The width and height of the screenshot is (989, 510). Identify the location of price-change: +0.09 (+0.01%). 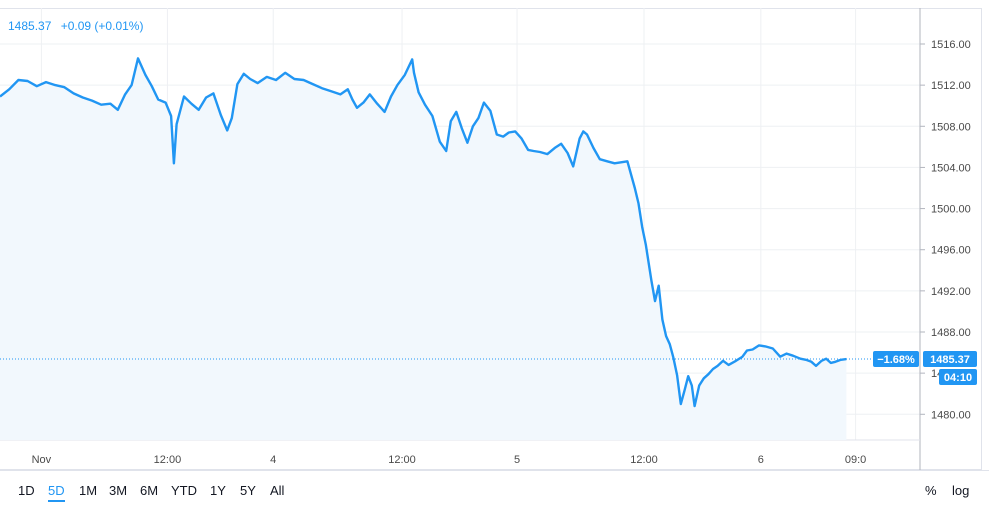
(102, 26).